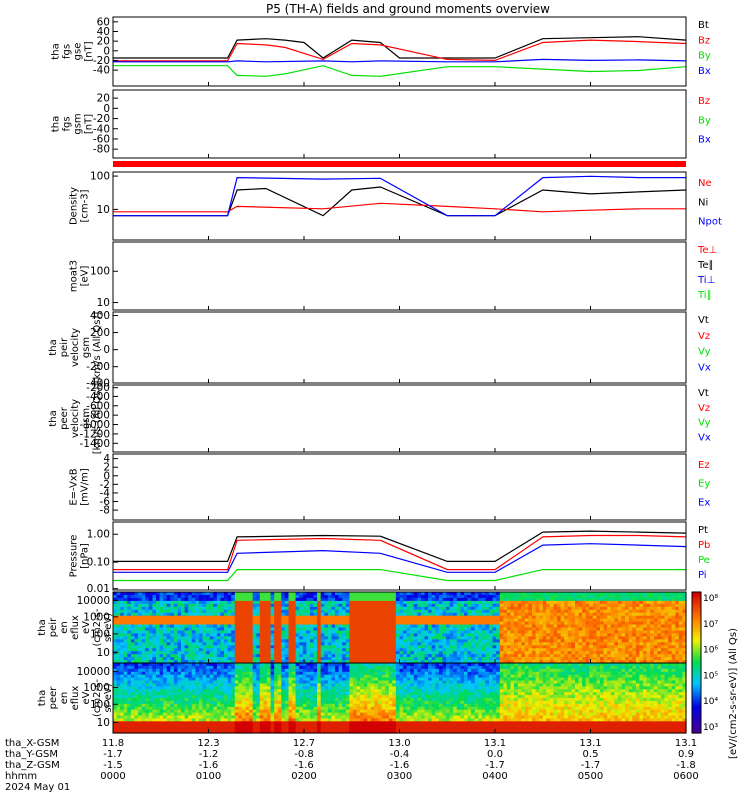 The width and height of the screenshot is (750, 804). I want to click on y-tick-label: 10000, so click(93, 601).